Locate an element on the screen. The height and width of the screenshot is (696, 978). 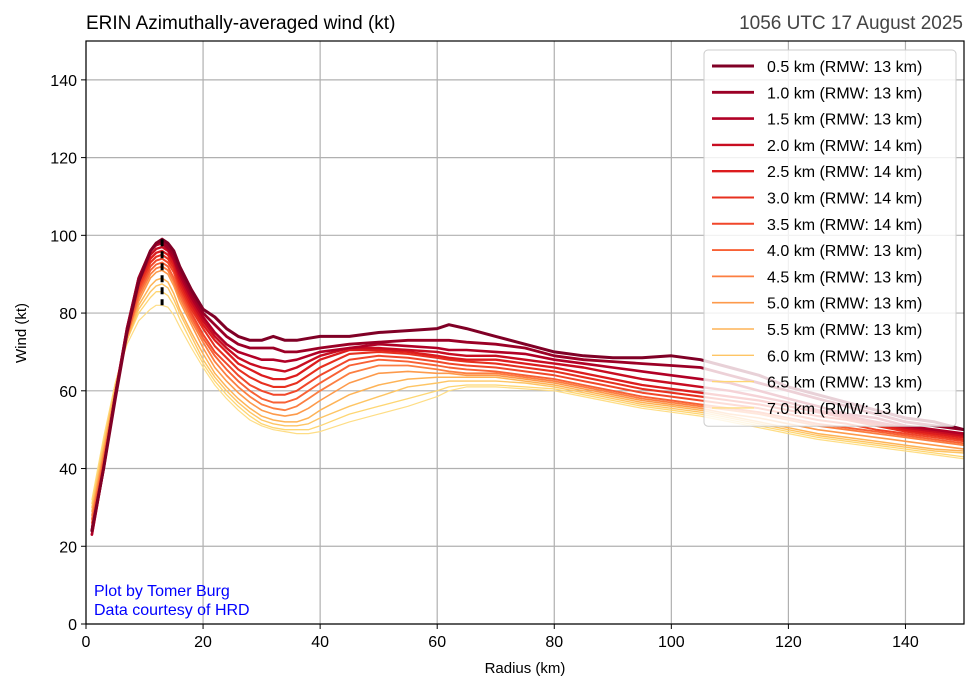
y-tick-label: 40 is located at coordinates (68, 470).